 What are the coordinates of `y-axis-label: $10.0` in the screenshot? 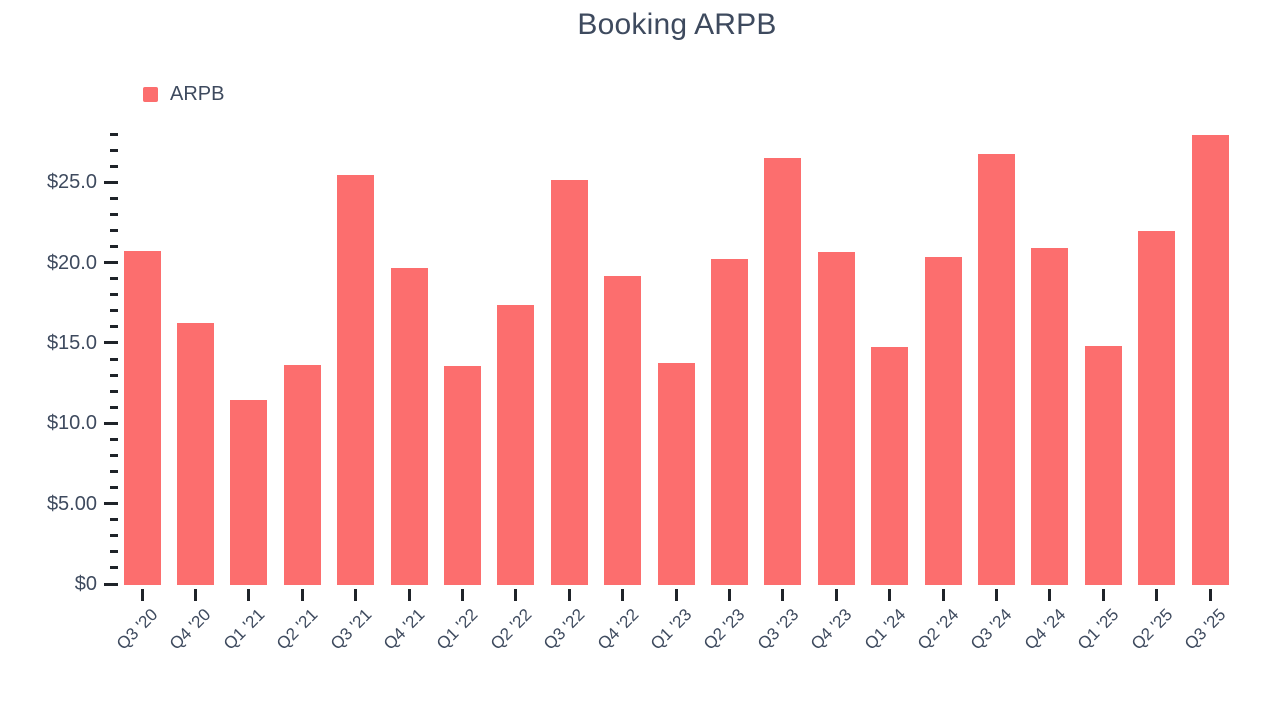 It's located at (71, 423).